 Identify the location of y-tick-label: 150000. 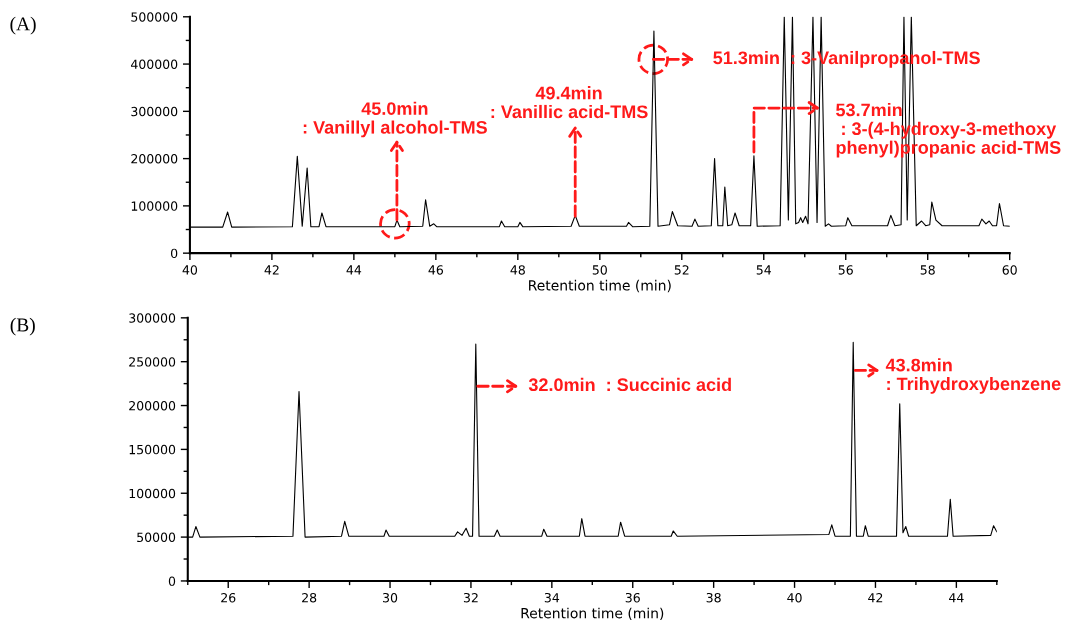
(152, 449).